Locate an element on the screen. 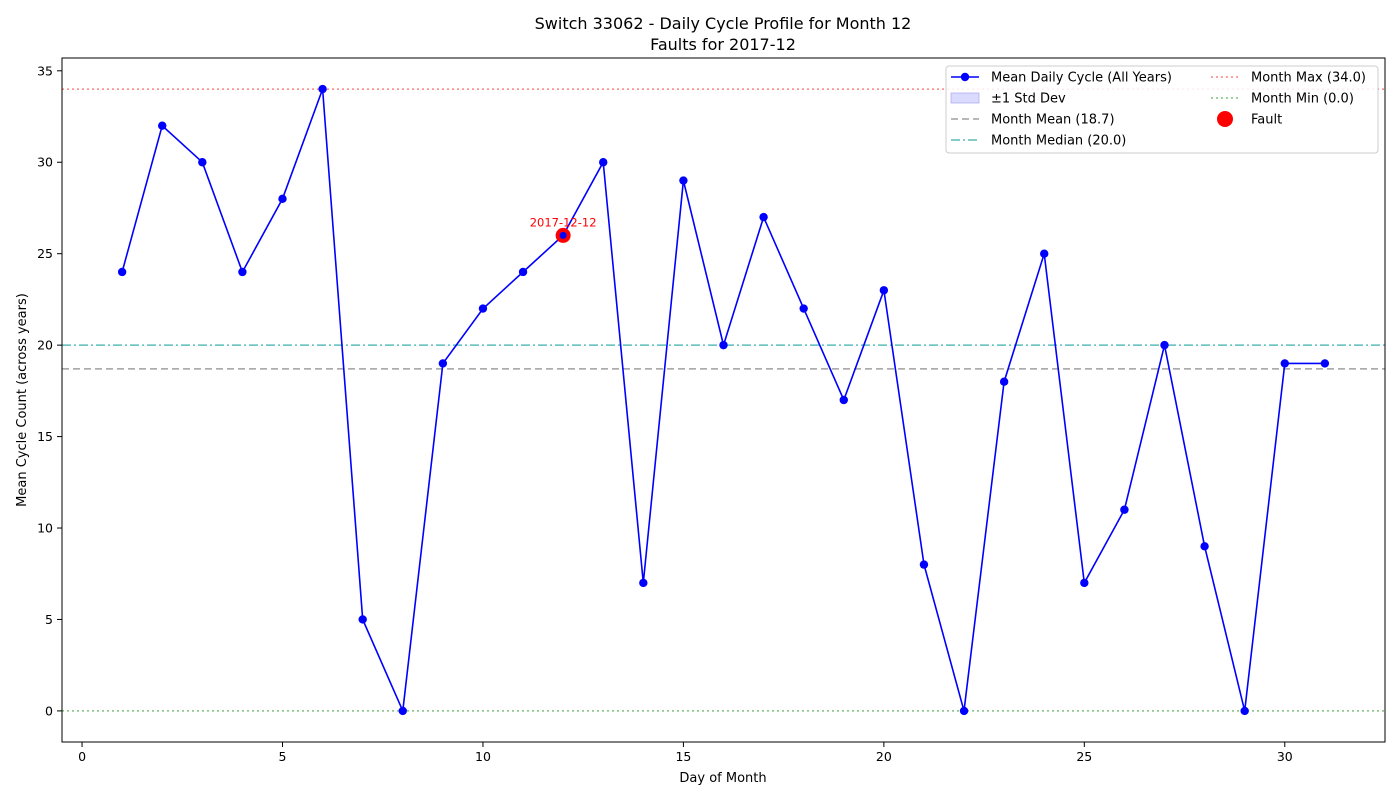 This screenshot has width=1400, height=804. fault-layer: 2017-12-12 is located at coordinates (563, 229).